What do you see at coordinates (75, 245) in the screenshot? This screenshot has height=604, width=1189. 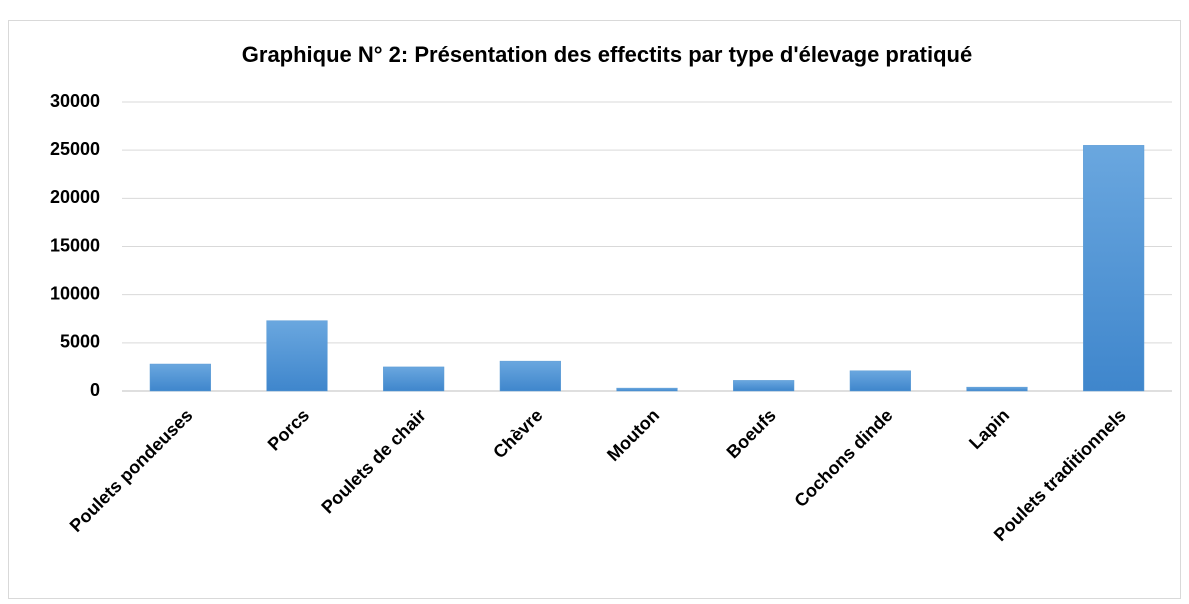 I see `y-tick-label: 15000` at bounding box center [75, 245].